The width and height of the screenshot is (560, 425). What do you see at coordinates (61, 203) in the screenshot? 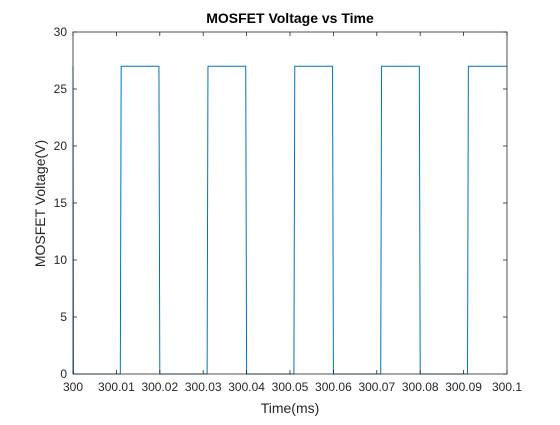
I see `y-tick-label: 15` at bounding box center [61, 203].